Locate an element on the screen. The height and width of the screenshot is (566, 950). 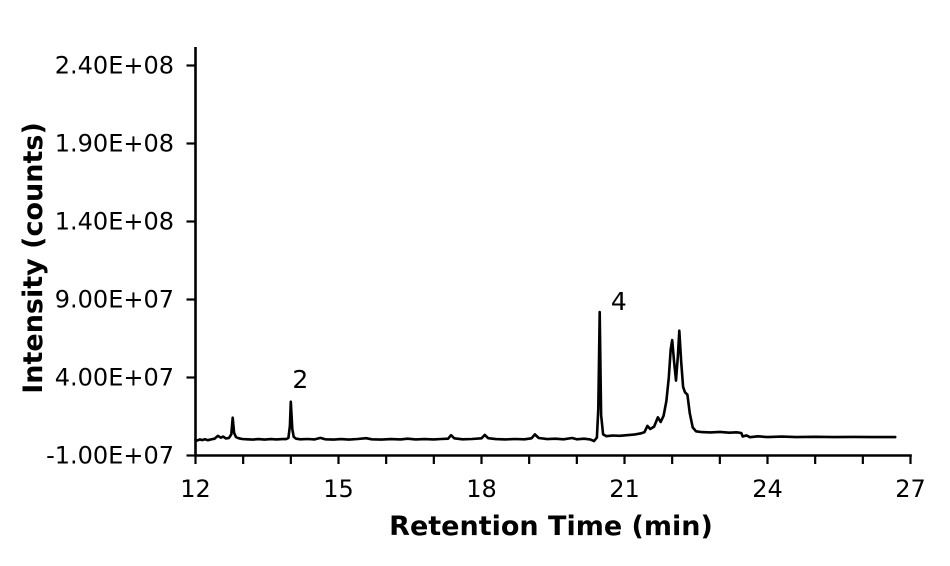
x-tick-label: 24 is located at coordinates (767, 489).